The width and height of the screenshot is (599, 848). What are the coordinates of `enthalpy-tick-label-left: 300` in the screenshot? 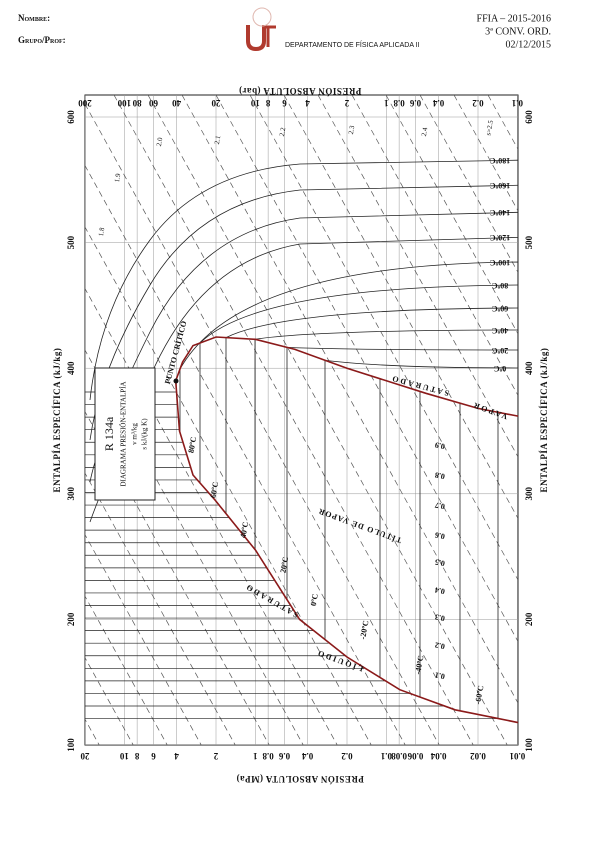 It's located at (71, 494).